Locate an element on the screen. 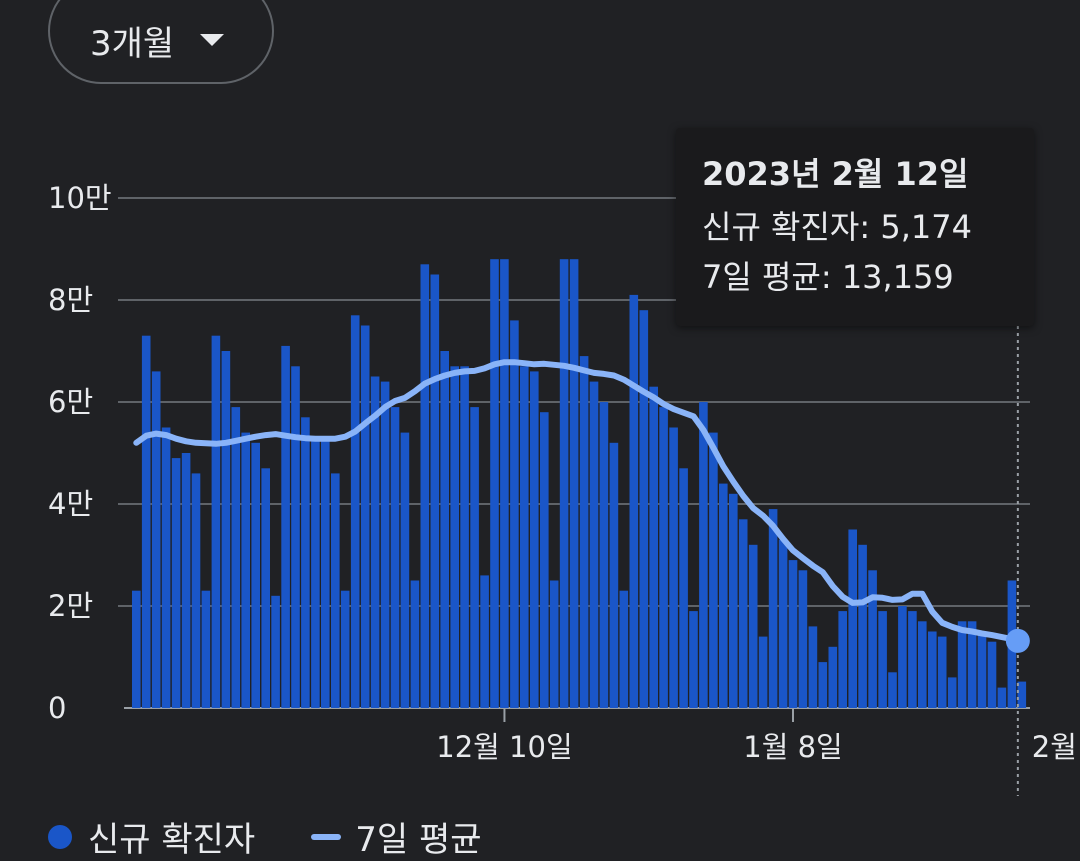 This screenshot has width=1080, height=861. x-tick-label: 1월 8일 is located at coordinates (792, 747).